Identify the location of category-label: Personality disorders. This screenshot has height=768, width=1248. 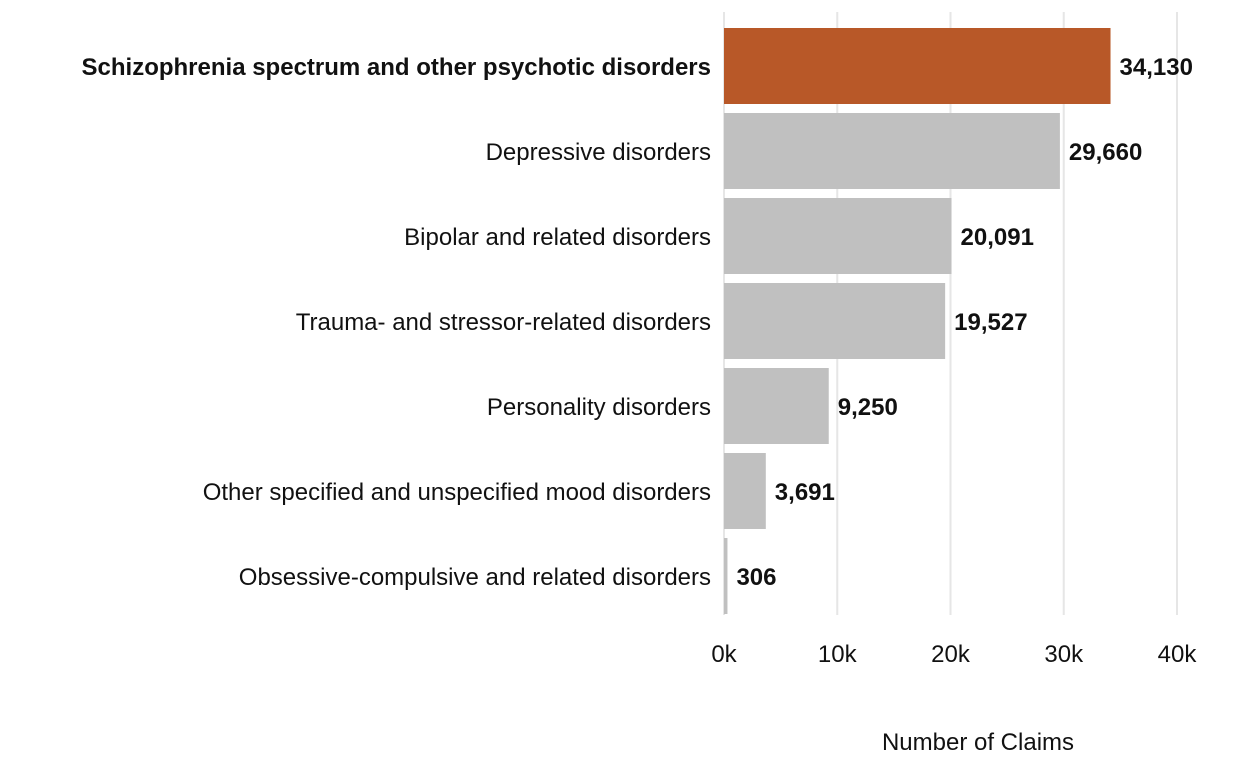
(599, 407).